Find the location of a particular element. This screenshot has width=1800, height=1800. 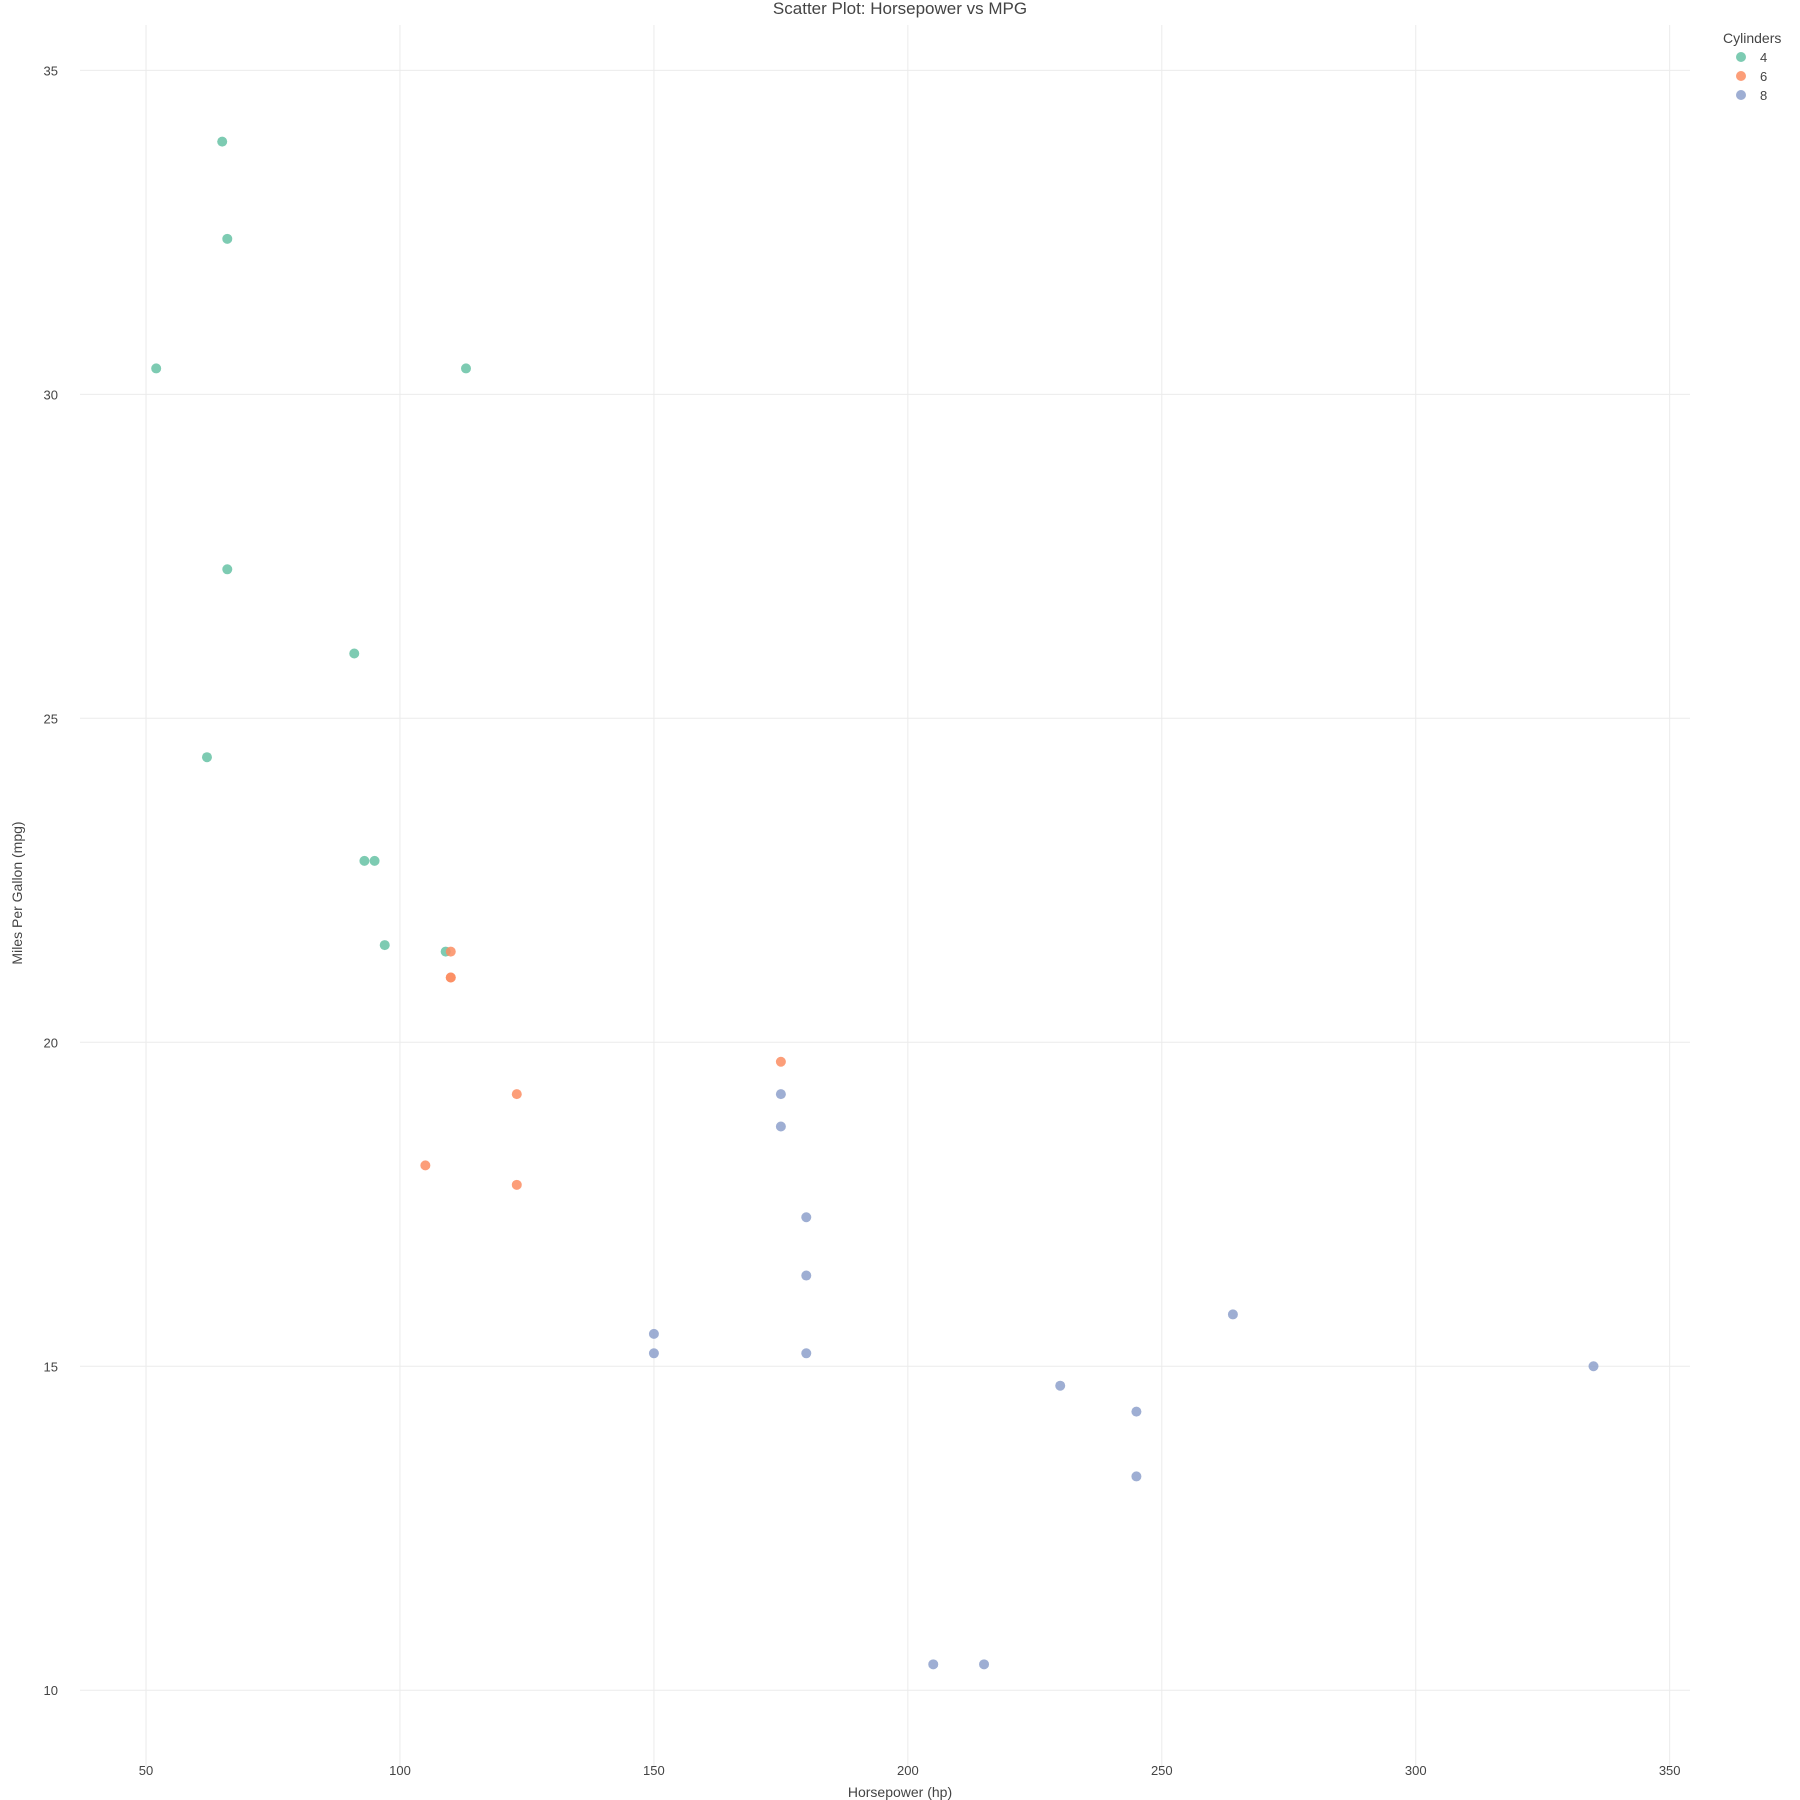

y-axis-title: Miles Per Gallon (mpg) is located at coordinates (17, 892).